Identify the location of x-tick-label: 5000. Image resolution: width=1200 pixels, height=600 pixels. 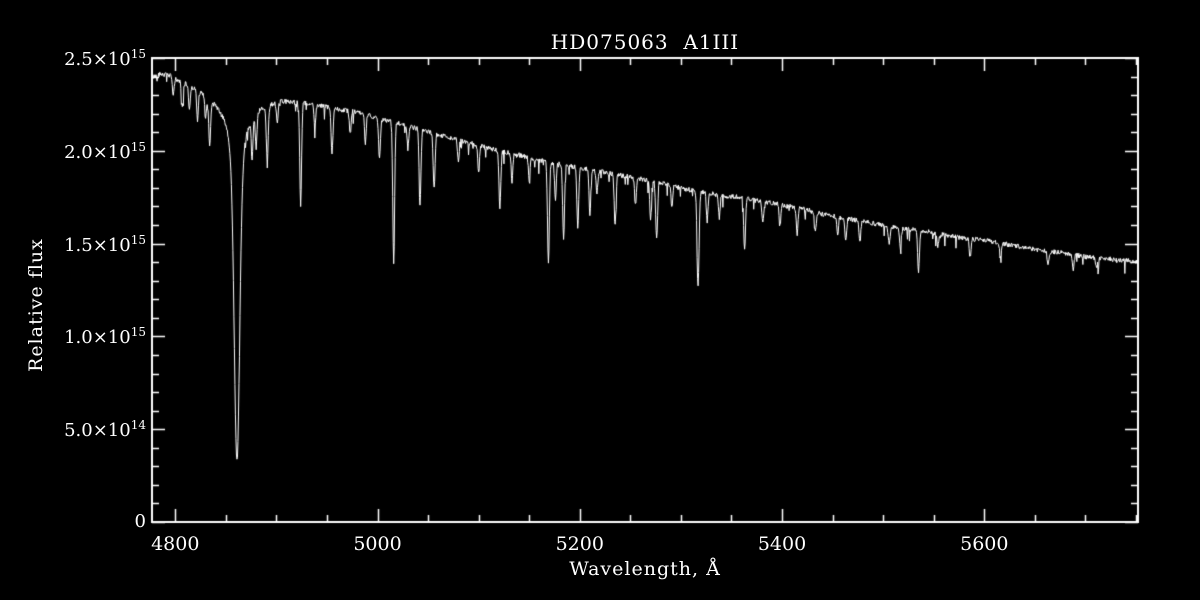
(377, 544).